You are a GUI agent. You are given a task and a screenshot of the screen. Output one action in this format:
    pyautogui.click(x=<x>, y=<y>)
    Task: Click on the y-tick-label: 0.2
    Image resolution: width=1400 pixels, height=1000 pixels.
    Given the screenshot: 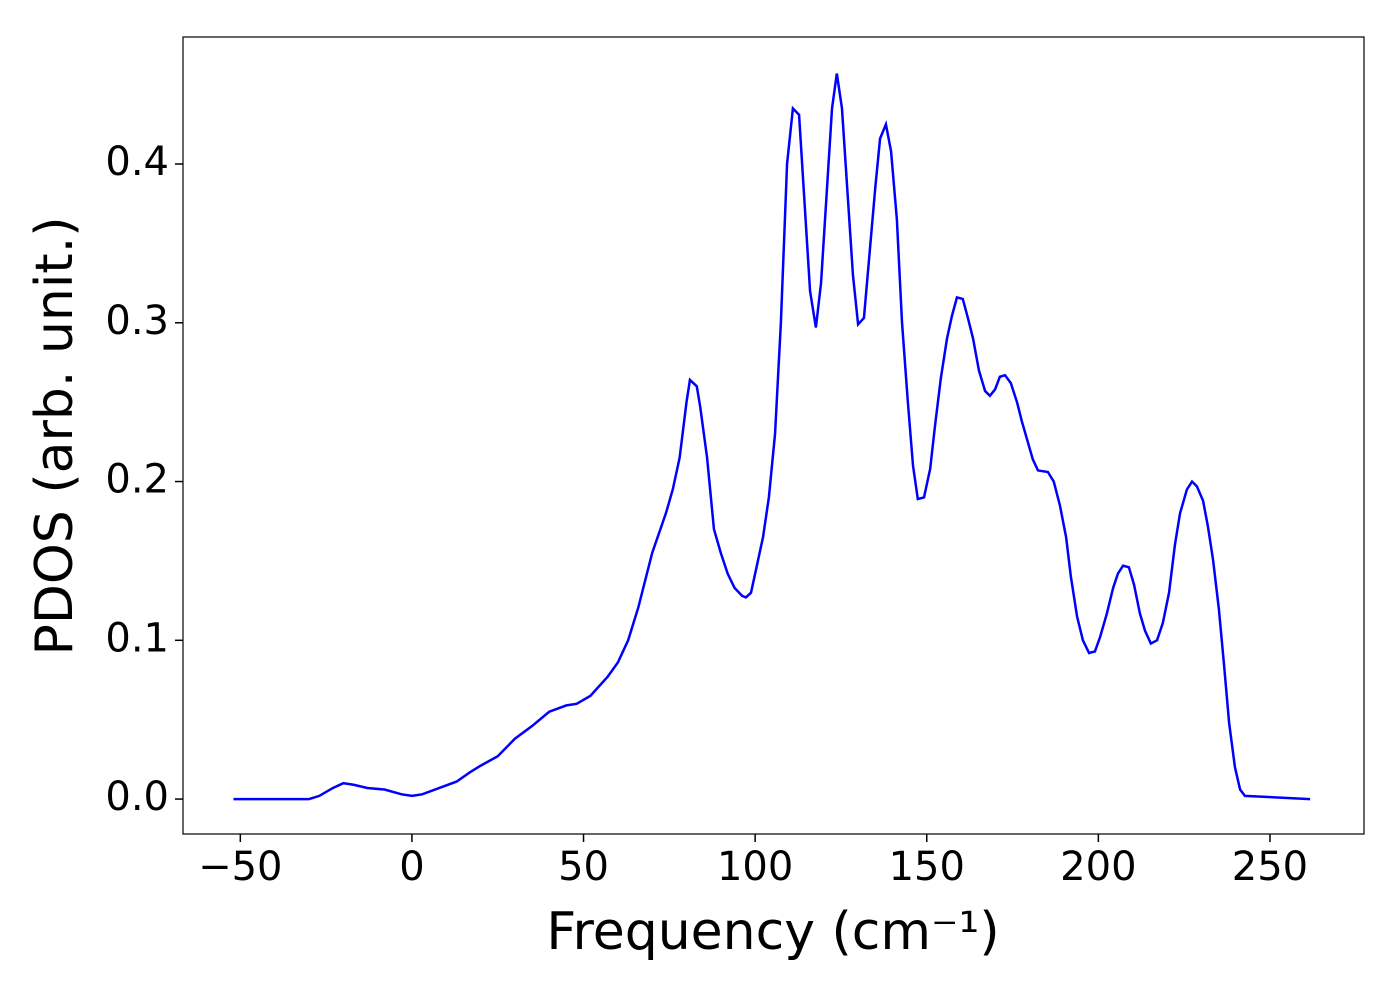 What is the action you would take?
    pyautogui.click(x=137, y=480)
    